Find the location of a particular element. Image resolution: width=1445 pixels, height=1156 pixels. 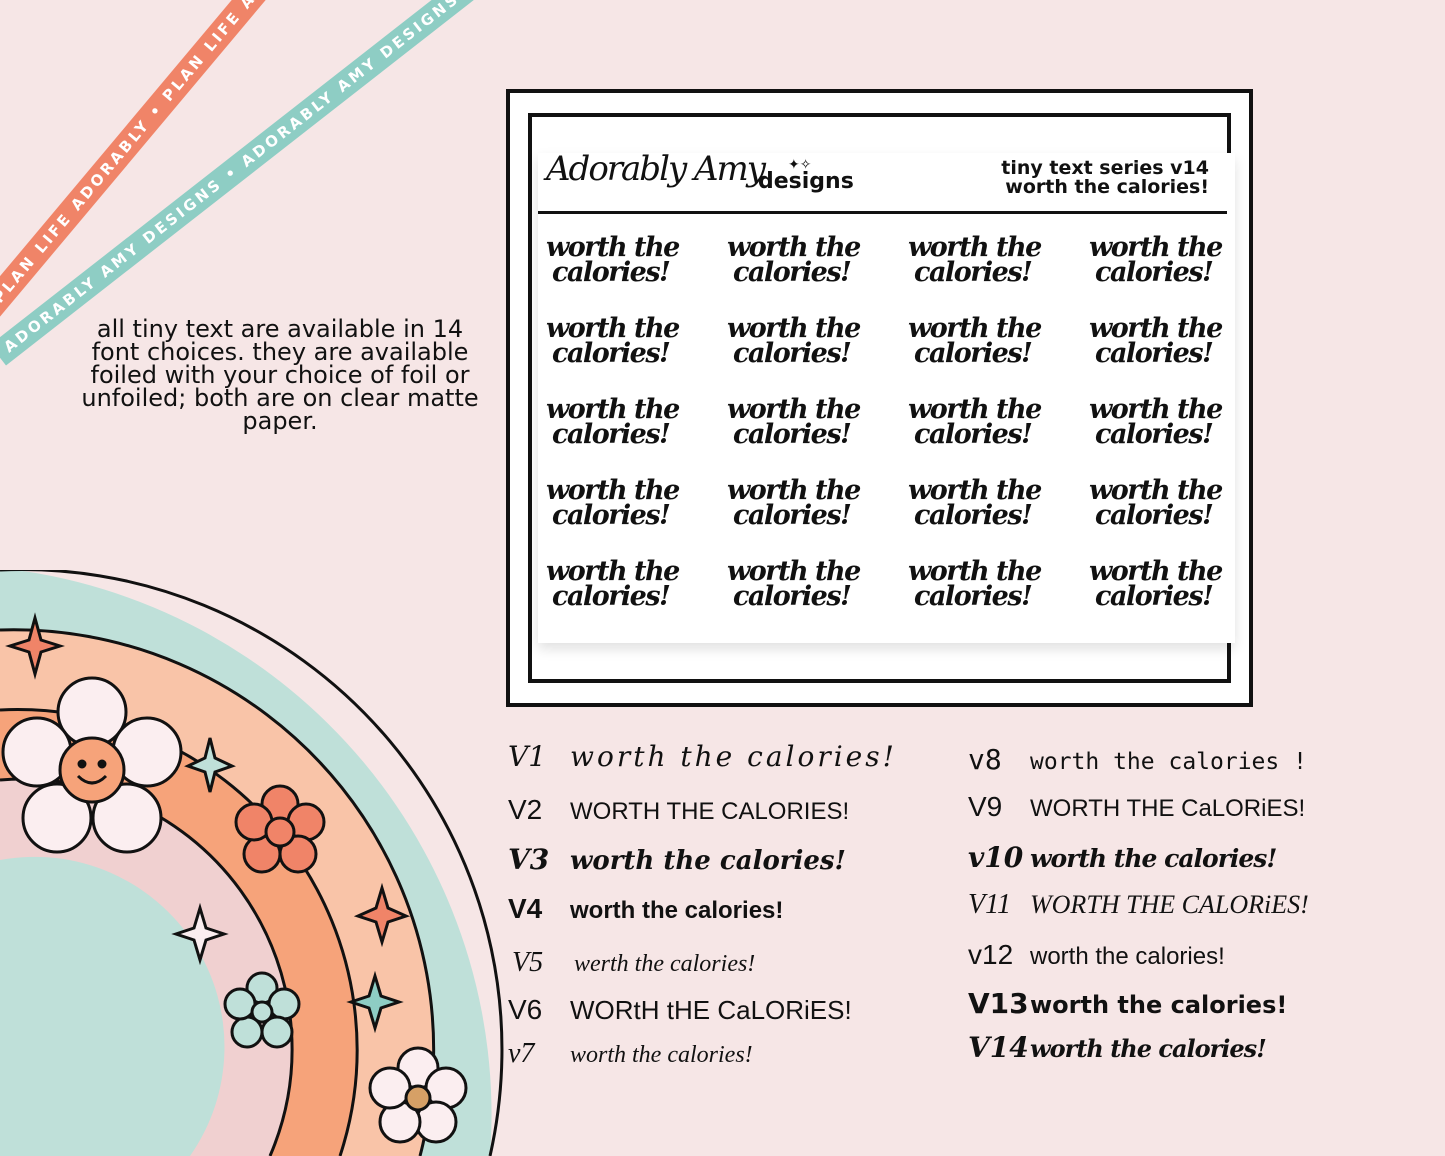

variant-sample-text: WORTH THE CALORiES! is located at coordinates (1169, 904).